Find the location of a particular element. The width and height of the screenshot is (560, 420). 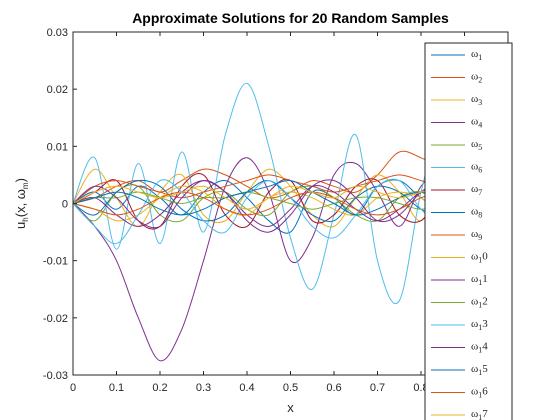

x-tick-label: 0.6 is located at coordinates (333, 388).